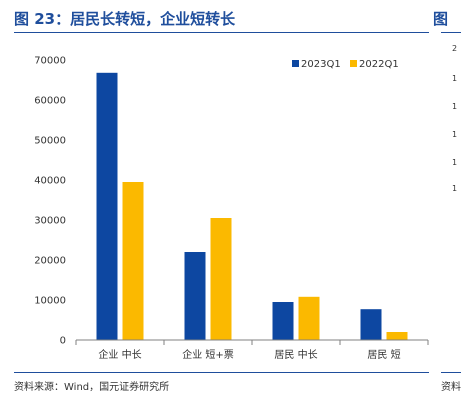 This screenshot has width=461, height=402. What do you see at coordinates (50, 201) in the screenshot?
I see `y-axis: 0 10000 20000 30000 40000 50000 60000 70000` at bounding box center [50, 201].